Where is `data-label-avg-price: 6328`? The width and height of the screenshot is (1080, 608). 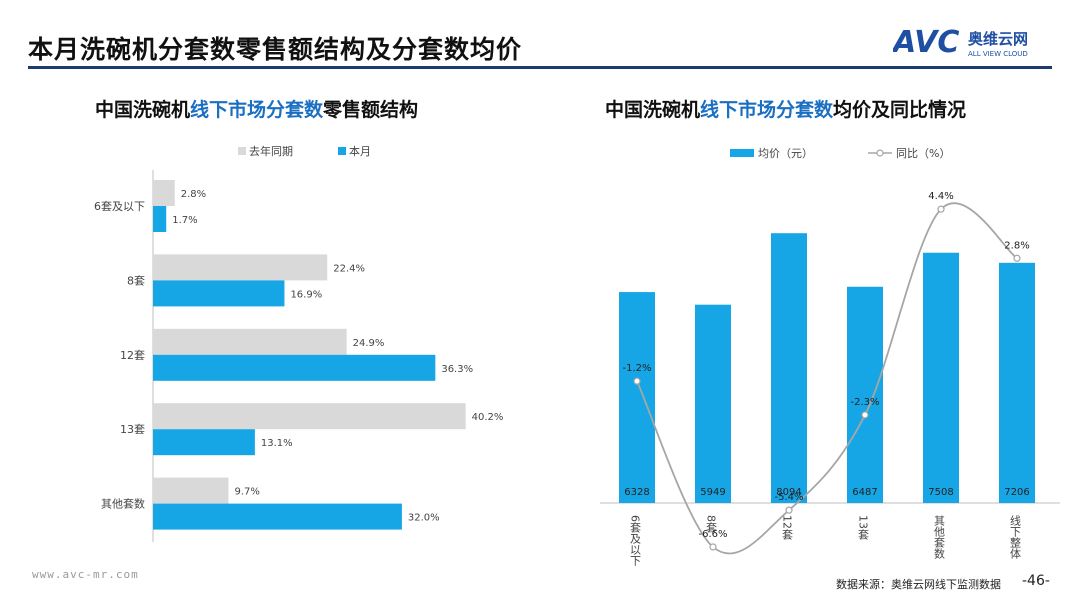
data-label-avg-price: 6328 is located at coordinates (636, 492).